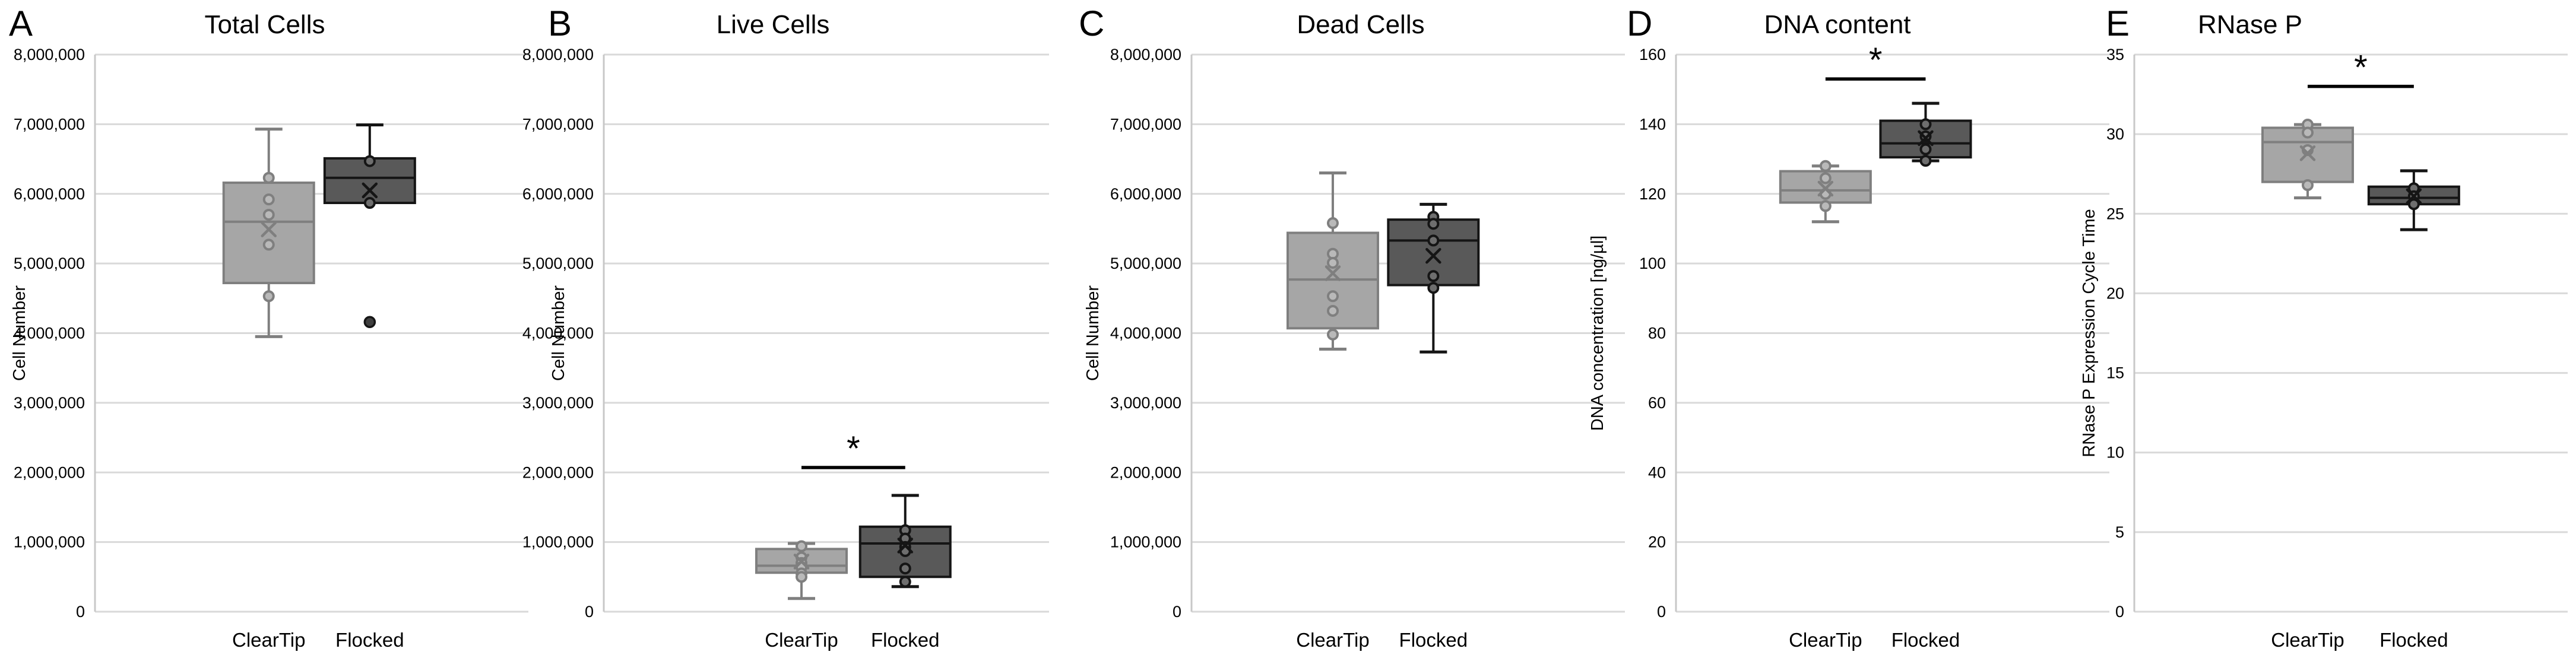 This screenshot has width=2576, height=655. I want to click on panel-title: RNase P, so click(2250, 25).